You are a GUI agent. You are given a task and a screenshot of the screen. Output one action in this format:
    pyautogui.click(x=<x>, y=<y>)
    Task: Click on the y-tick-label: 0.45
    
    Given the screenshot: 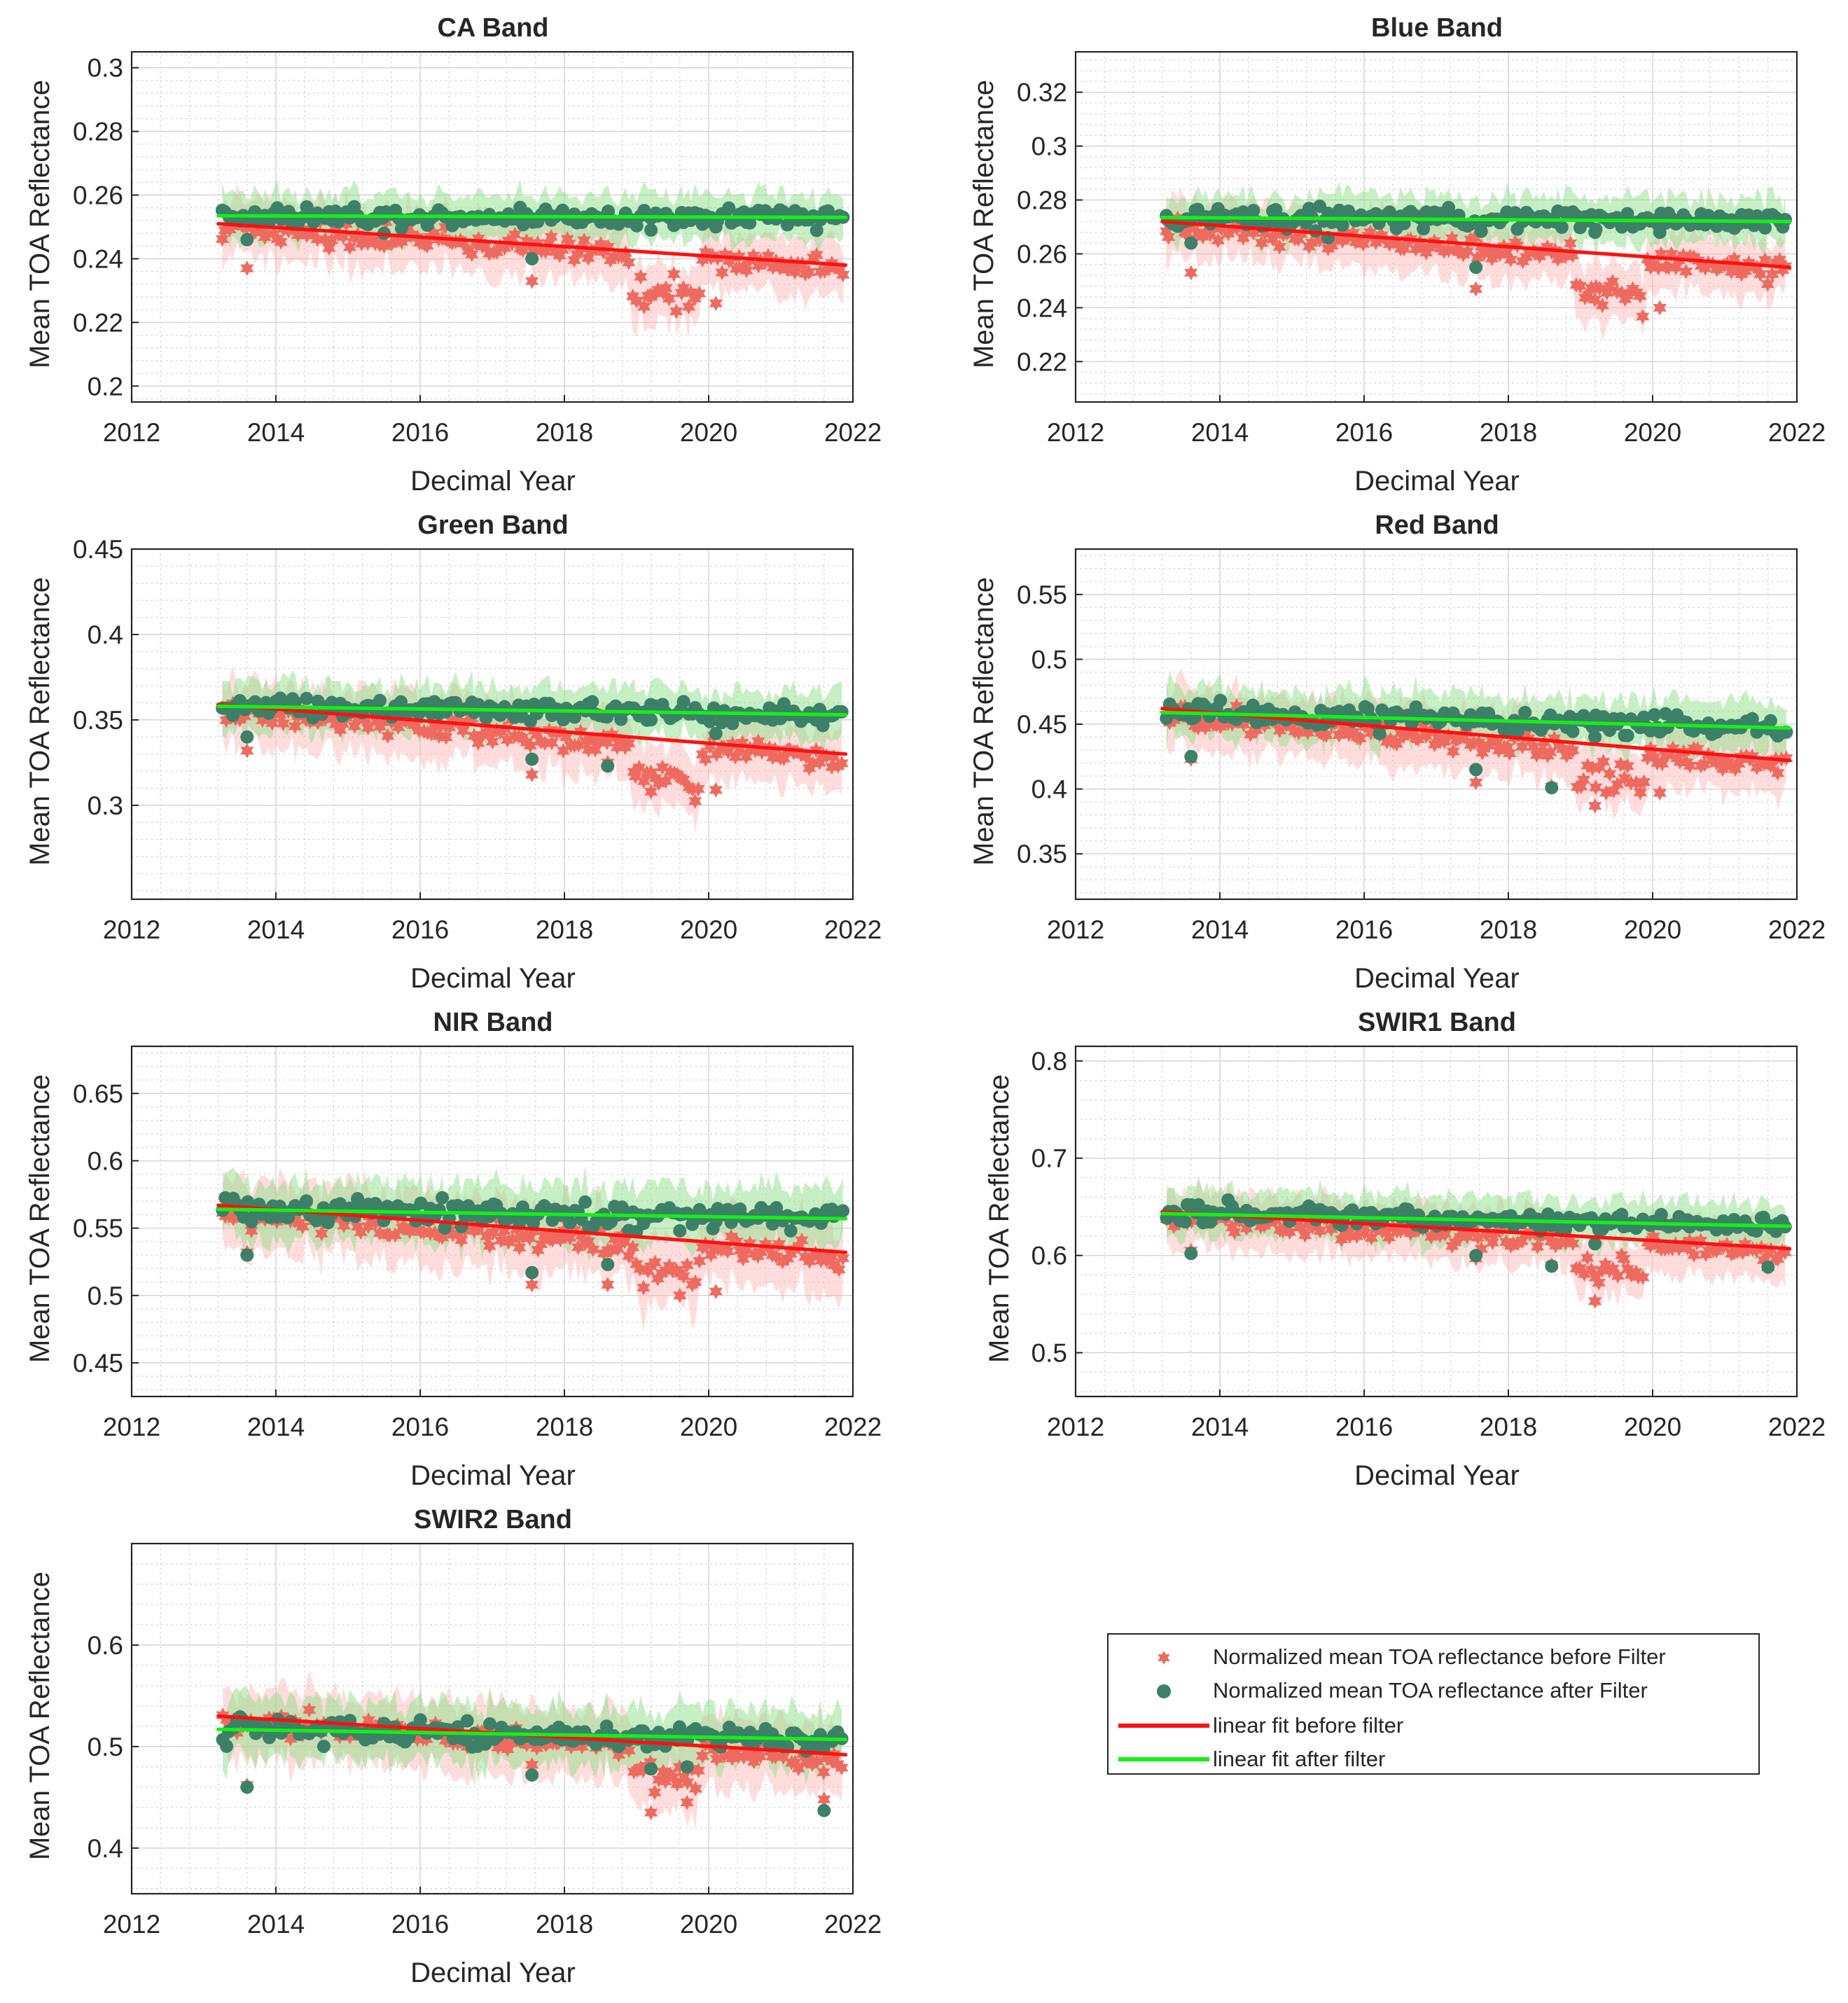 What is the action you would take?
    pyautogui.click(x=98, y=549)
    